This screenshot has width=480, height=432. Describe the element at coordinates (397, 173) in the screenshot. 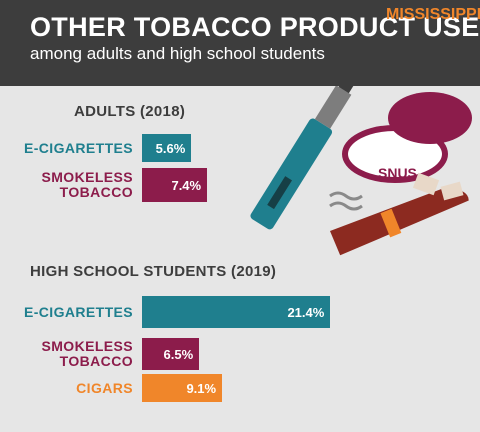

I see `svg-text: SNUS` at that location.